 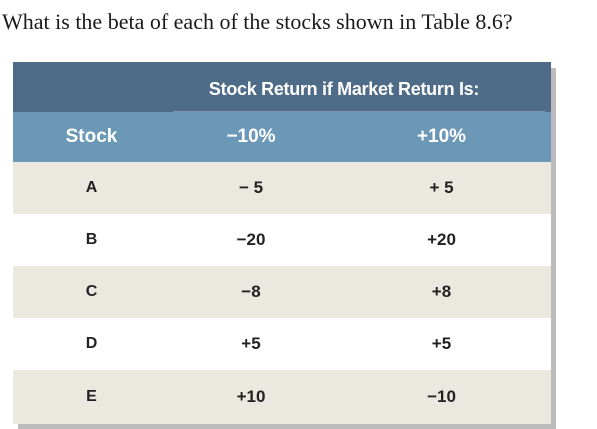 I want to click on column-header-minus-10: −10%, so click(x=251, y=136).